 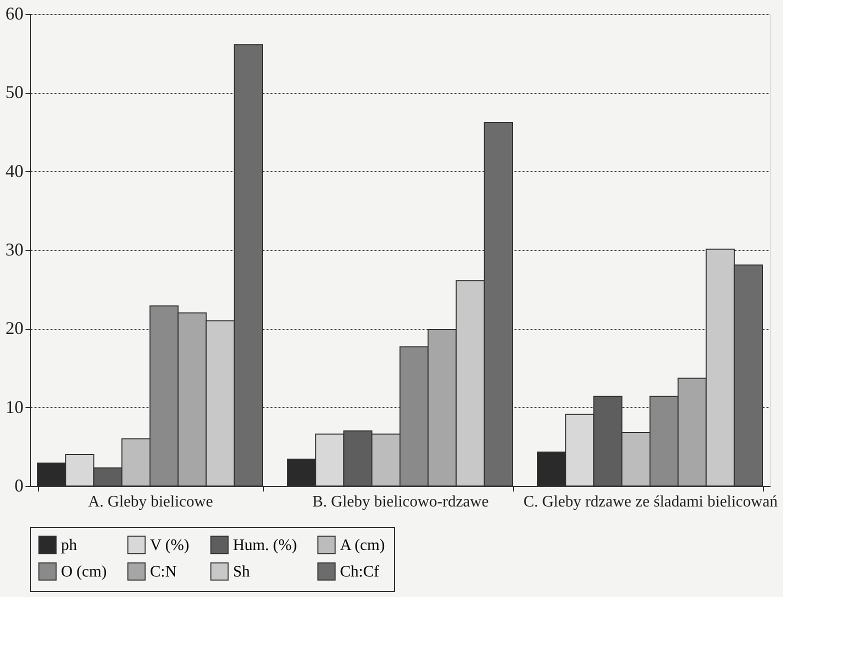 What do you see at coordinates (241, 572) in the screenshot?
I see `legend-label: Sh` at bounding box center [241, 572].